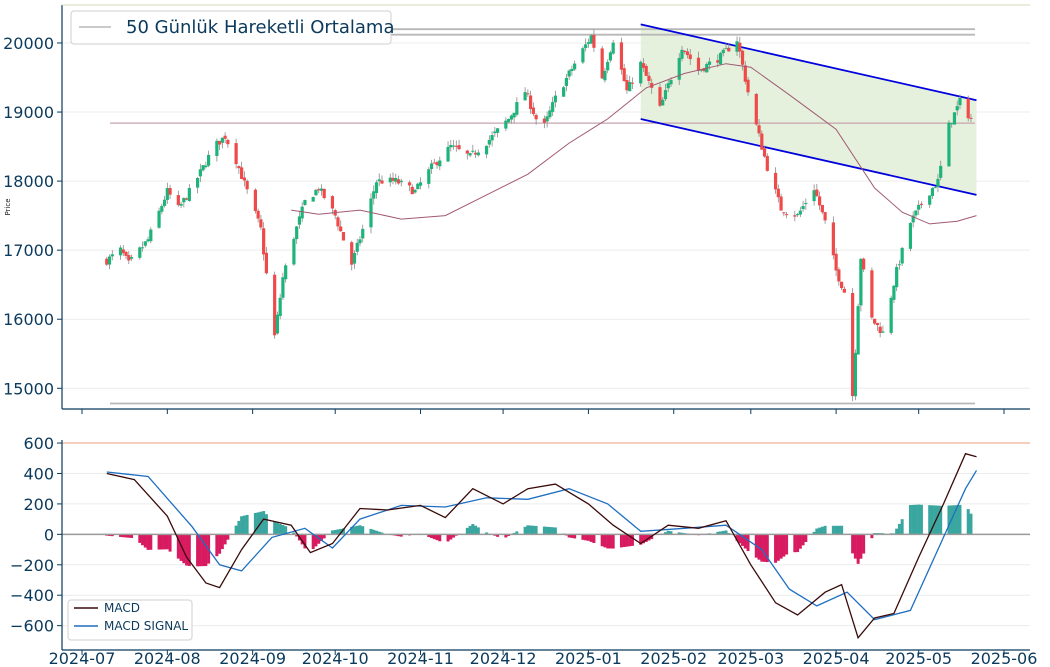 This screenshot has height=667, width=1050. What do you see at coordinates (38, 504) in the screenshot?
I see `macd-ytick-label: 200` at bounding box center [38, 504].